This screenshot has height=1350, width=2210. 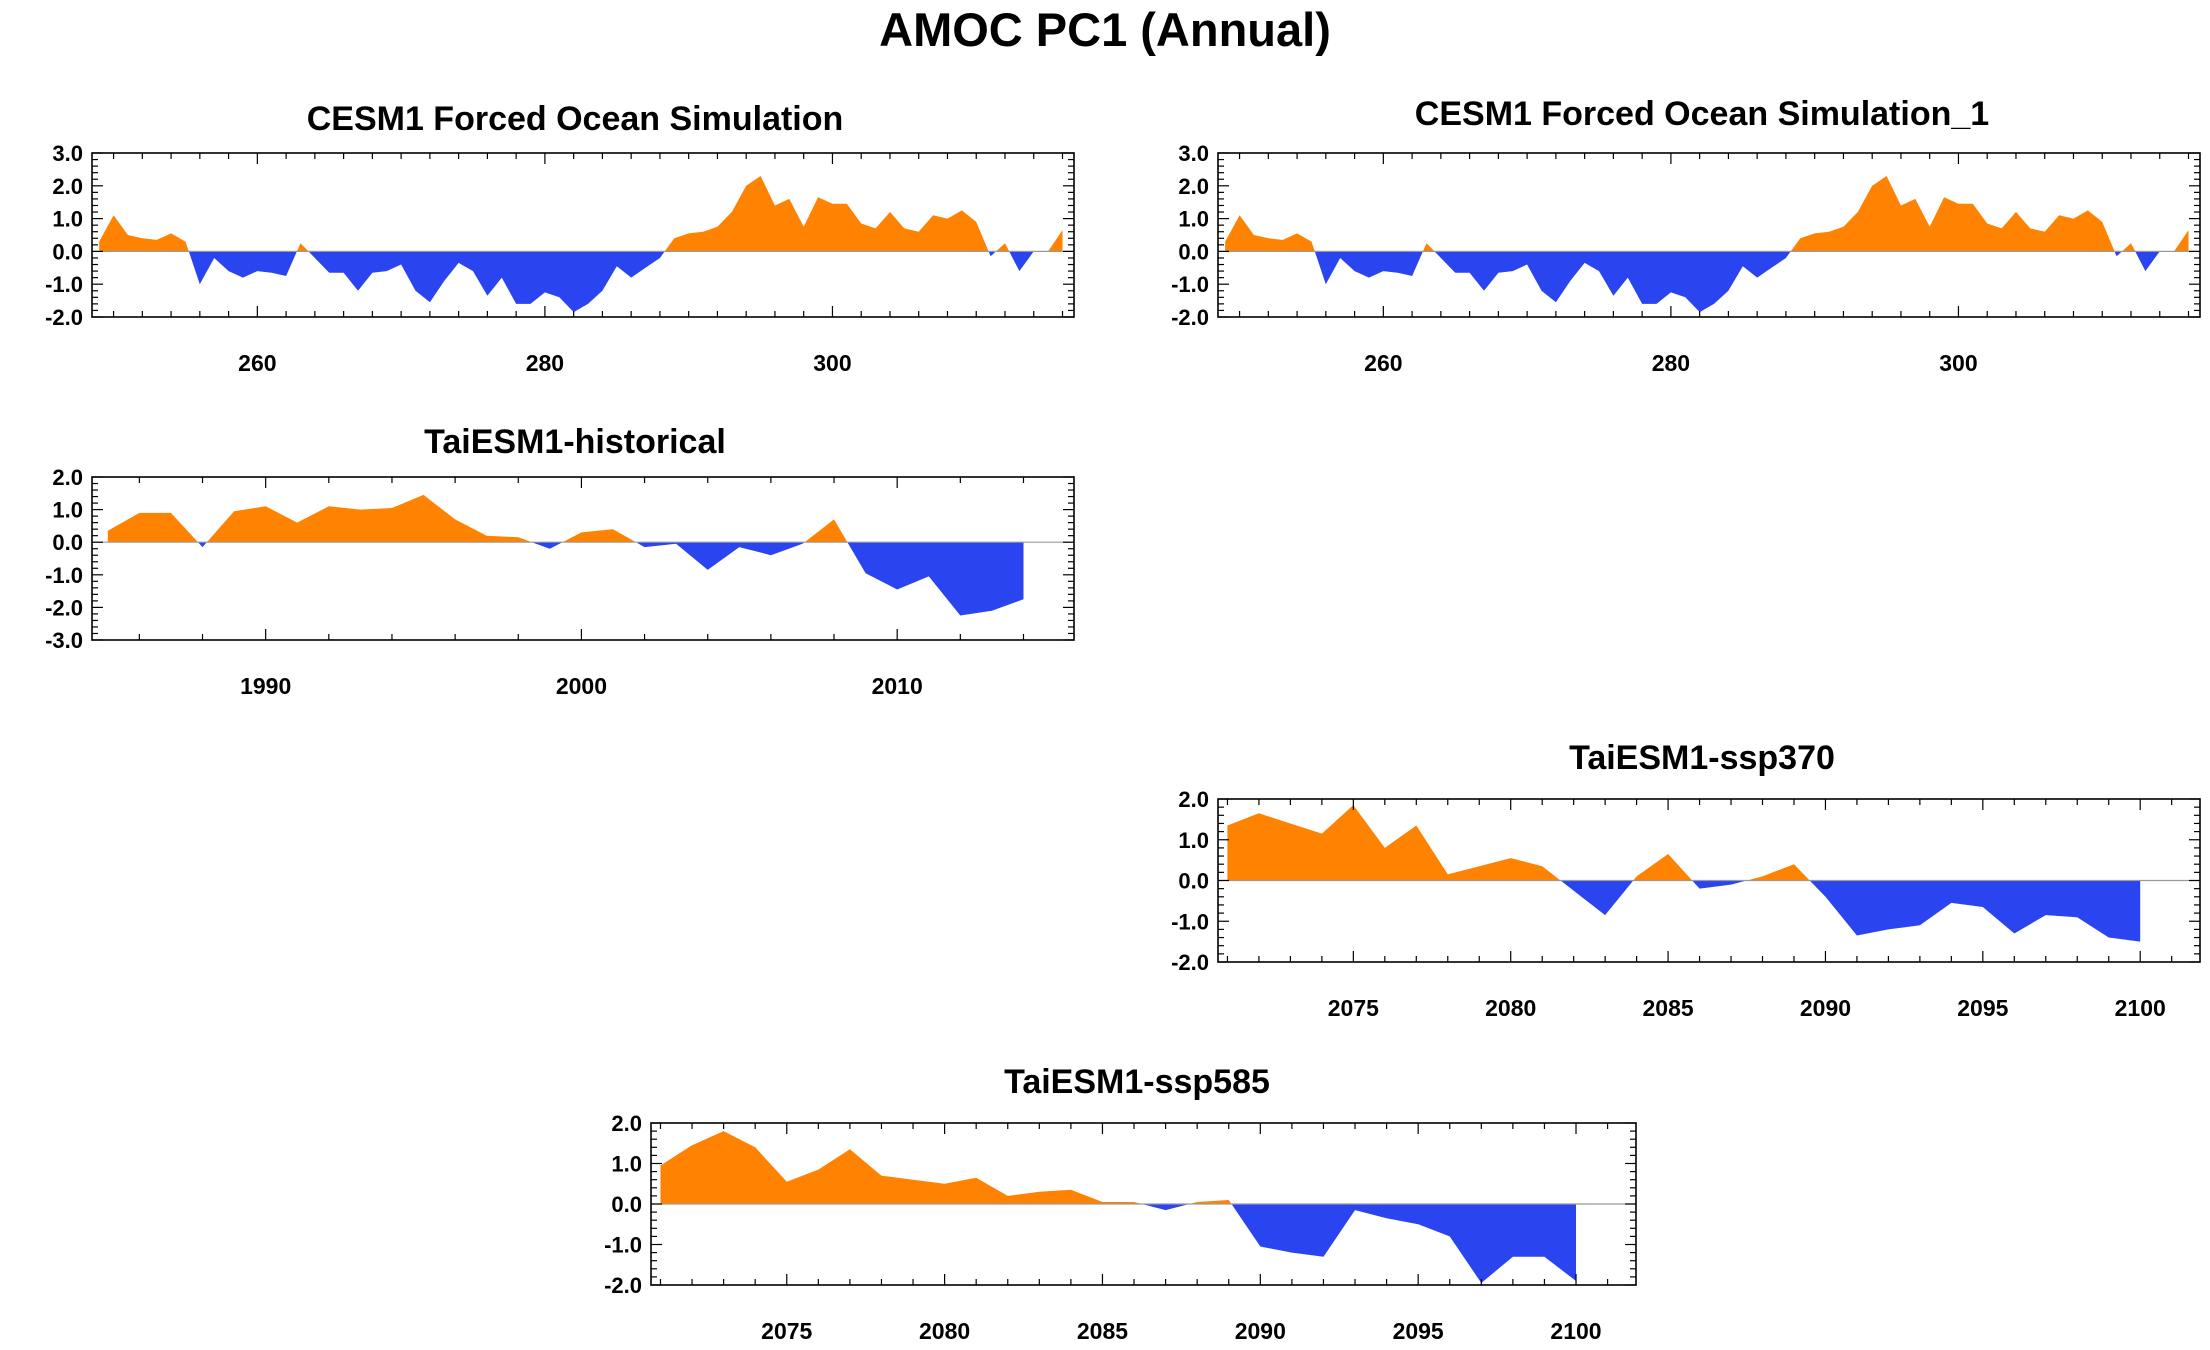 I want to click on x-tick-label: 1990, so click(x=265, y=686).